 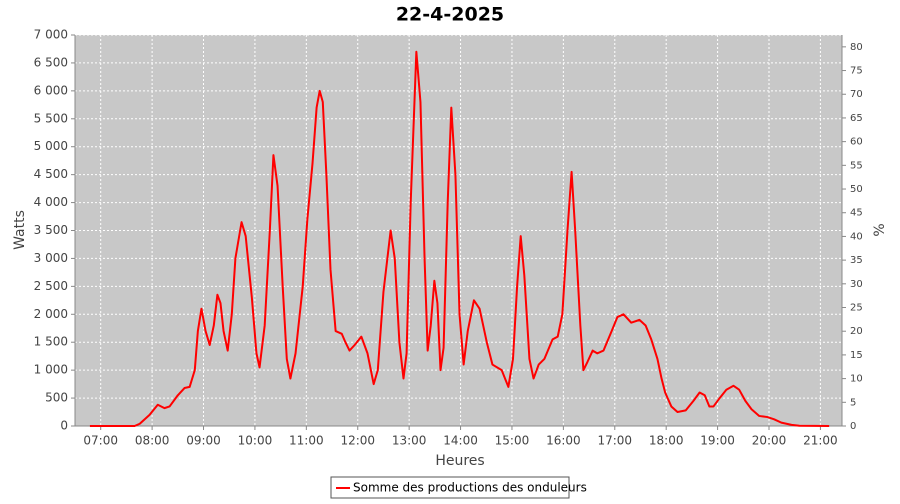 I want to click on x-tick-label: 20:00, so click(x=769, y=441).